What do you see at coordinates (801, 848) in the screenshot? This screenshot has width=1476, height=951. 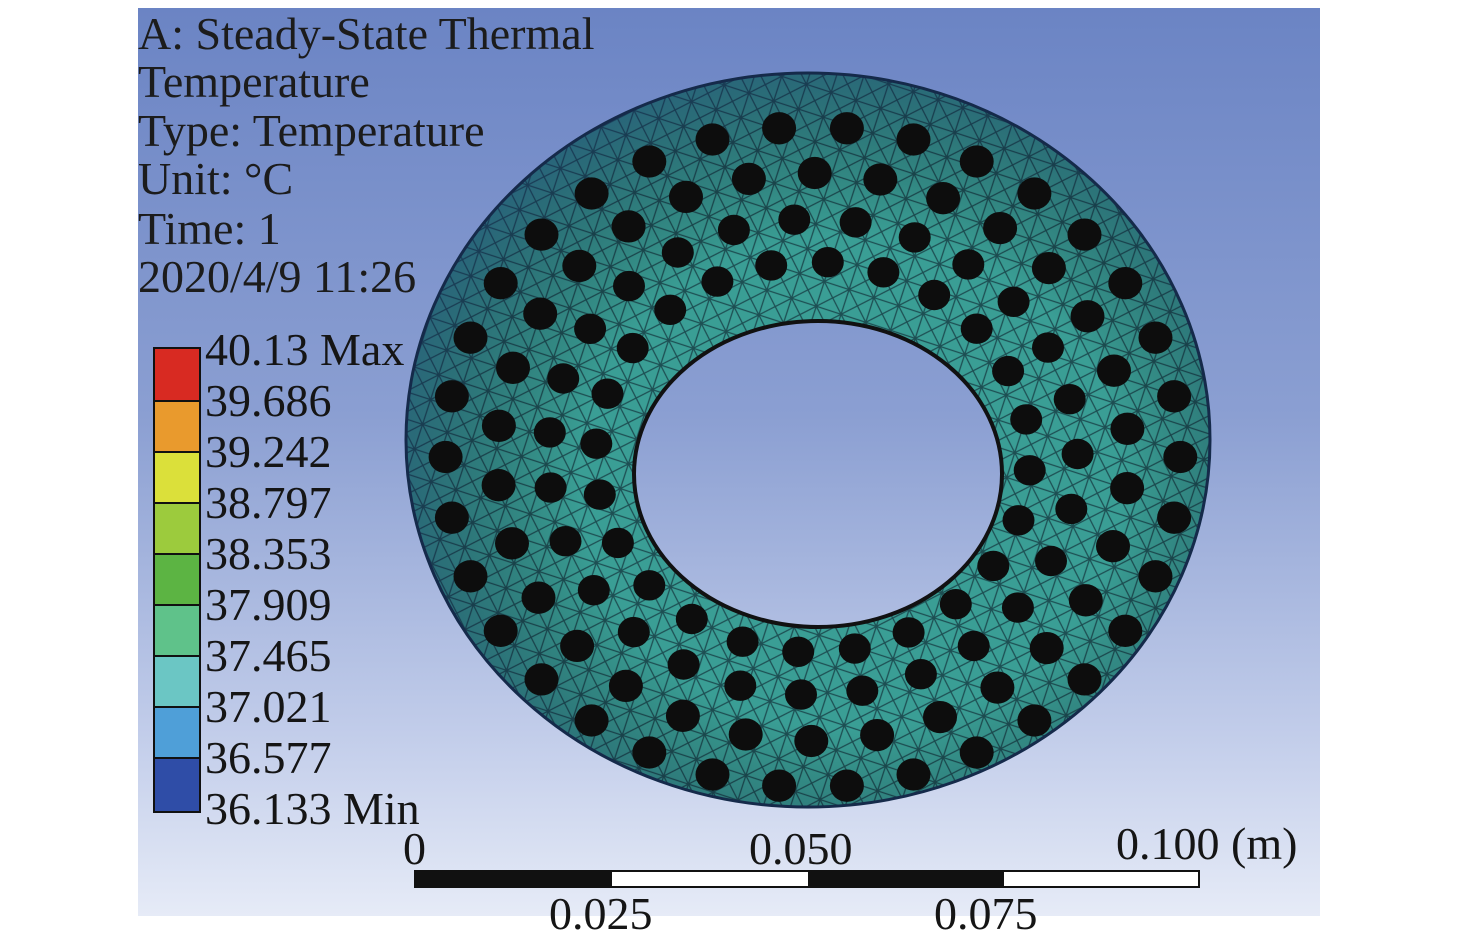 I see `scale-label-0050: 0.050` at bounding box center [801, 848].